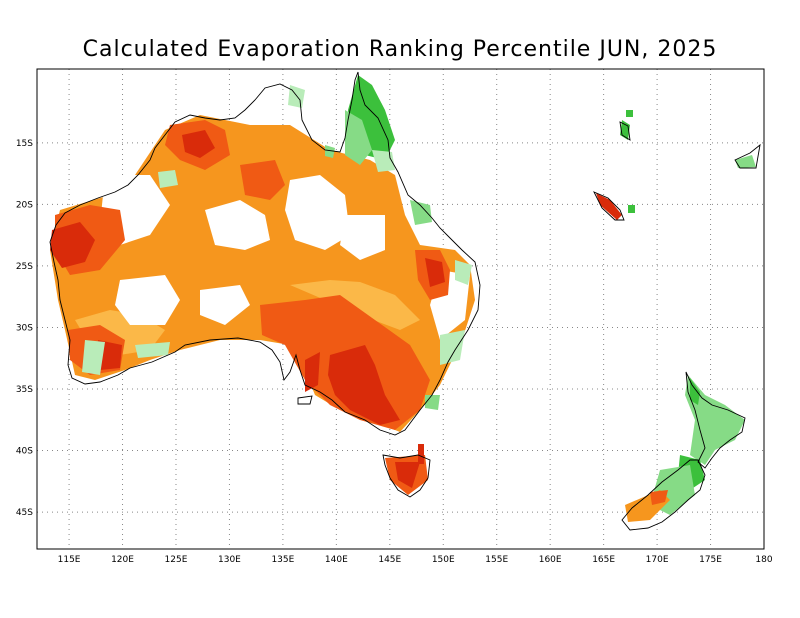  What do you see at coordinates (625, 131) in the screenshot?
I see `vanuatu-coastline` at bounding box center [625, 131].